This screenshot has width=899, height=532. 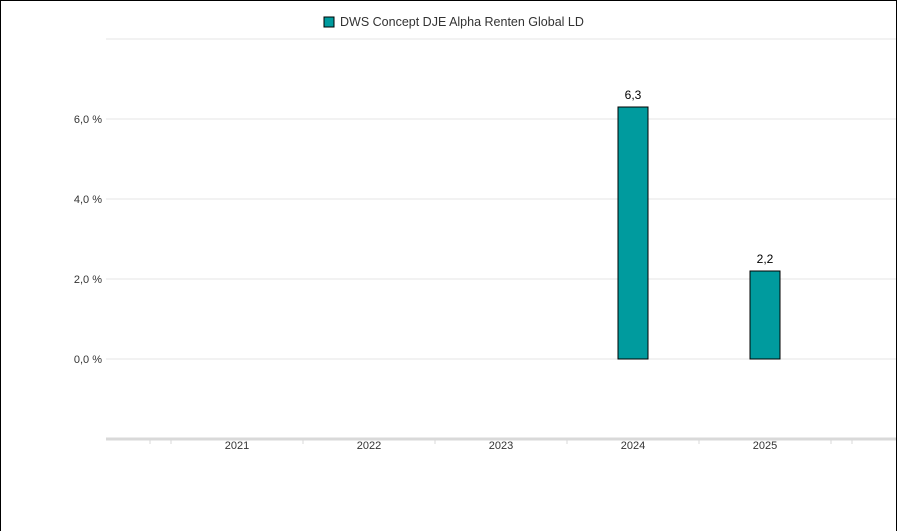 I want to click on legend: DWS Concept DJE Alpha Renten Global LD, so click(x=453, y=22).